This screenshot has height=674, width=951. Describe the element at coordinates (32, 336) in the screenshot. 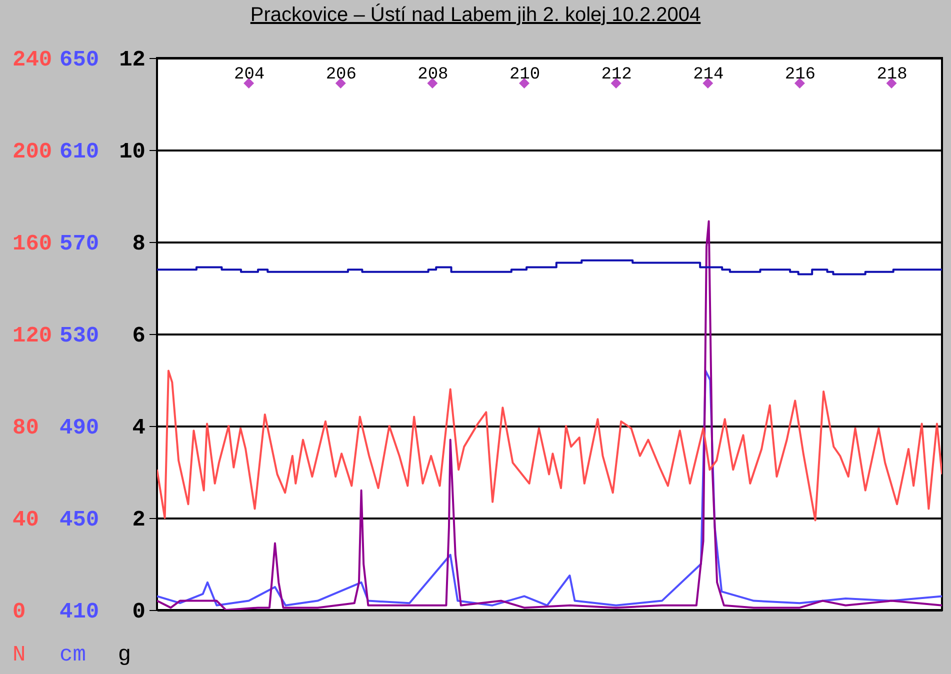

I see `y2-tick-label: 120` at that location.